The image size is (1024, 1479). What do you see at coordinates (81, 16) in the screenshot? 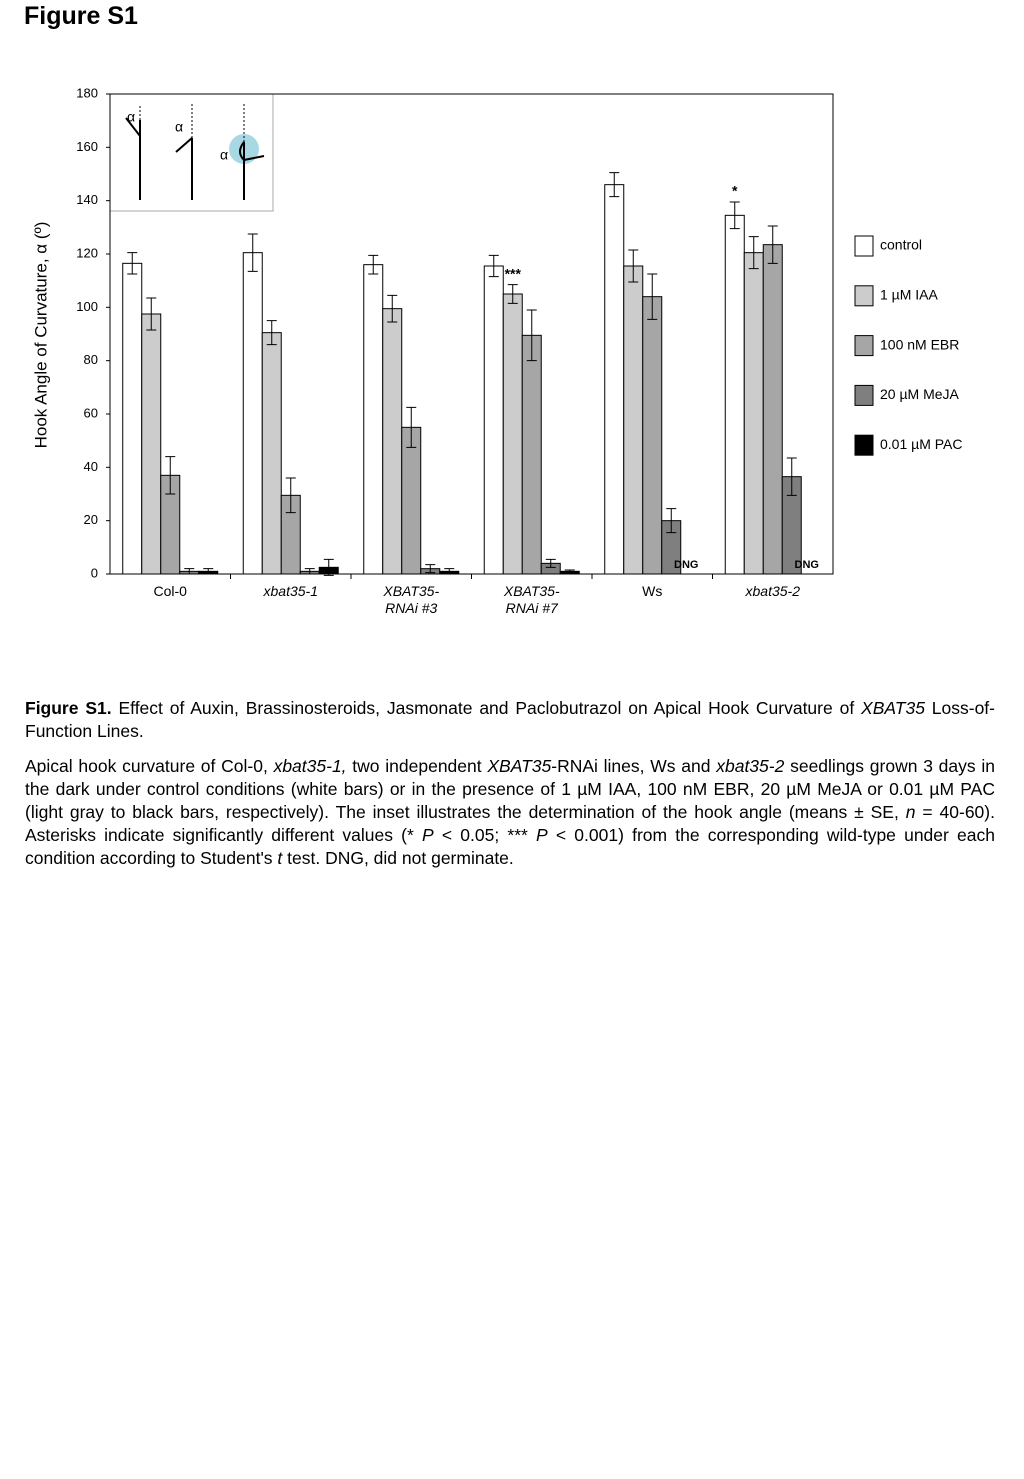
I see `page-title: Figure S1` at bounding box center [81, 16].